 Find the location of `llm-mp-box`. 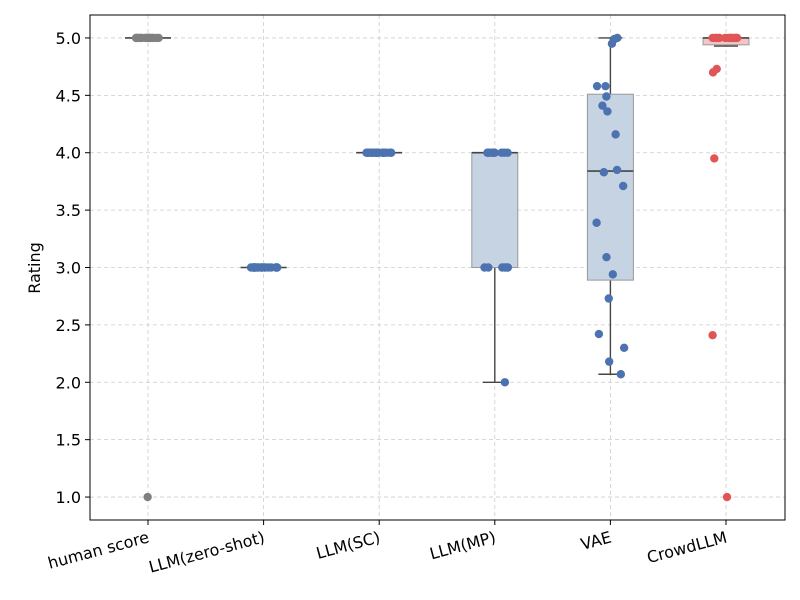

llm-mp-box is located at coordinates (495, 210).